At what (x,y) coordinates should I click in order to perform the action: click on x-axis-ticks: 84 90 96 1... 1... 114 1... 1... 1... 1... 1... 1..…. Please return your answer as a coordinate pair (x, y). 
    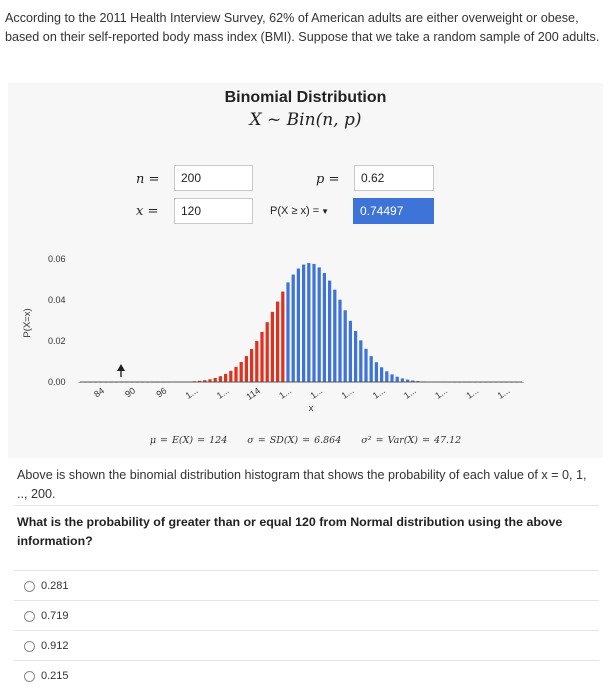
    Looking at the image, I should click on (302, 393).